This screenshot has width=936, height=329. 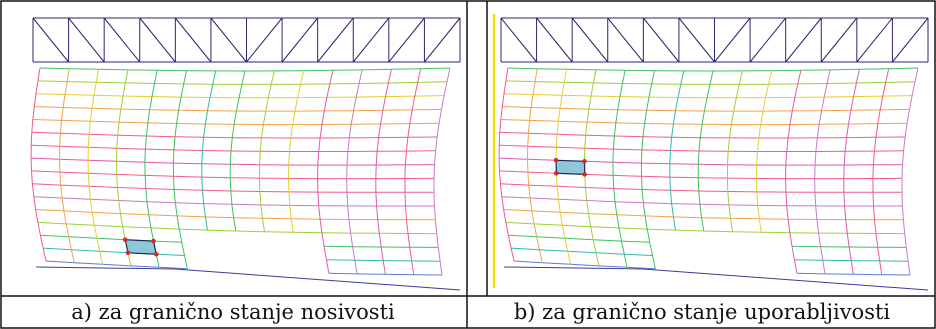 What do you see at coordinates (702, 312) in the screenshot?
I see `caption-serviceability-limit-state: b) za granično stanje uporabljivosti` at bounding box center [702, 312].